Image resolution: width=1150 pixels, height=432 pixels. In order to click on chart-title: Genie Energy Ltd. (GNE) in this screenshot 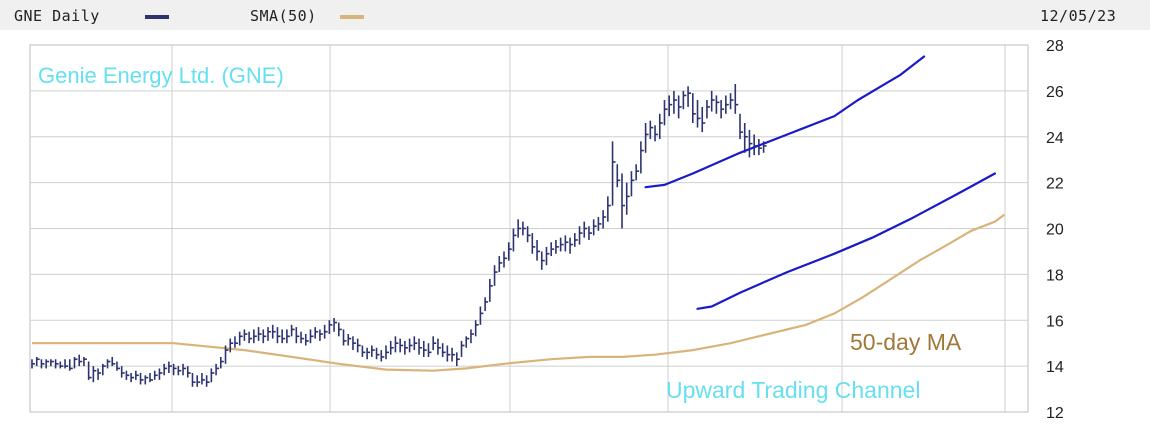, I will do `click(161, 75)`.